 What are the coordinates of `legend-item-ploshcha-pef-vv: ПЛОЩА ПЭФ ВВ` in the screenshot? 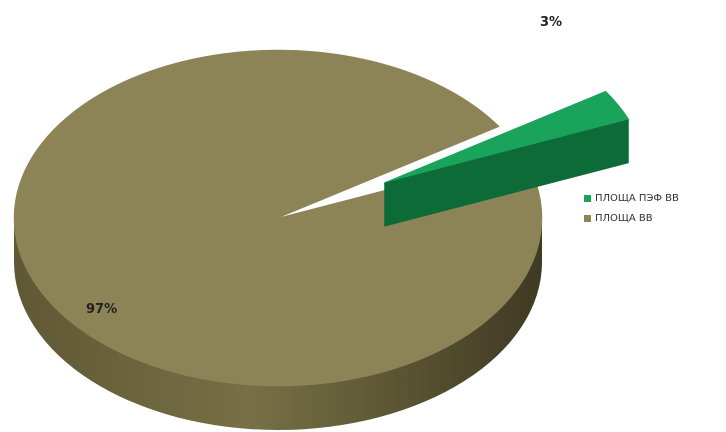 It's located at (631, 198).